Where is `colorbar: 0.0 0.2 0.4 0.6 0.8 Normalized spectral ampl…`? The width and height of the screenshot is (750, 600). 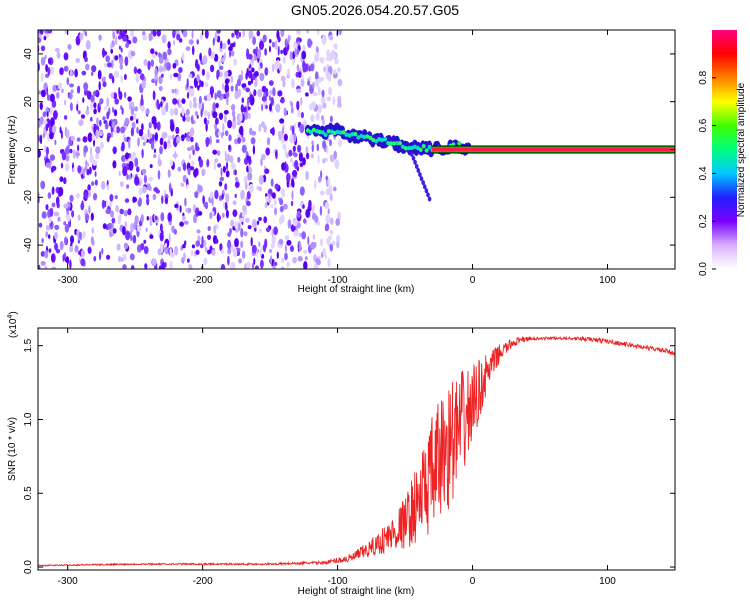 colorbar: 0.0 0.2 0.4 0.6 0.8 Normalized spectral ampl… is located at coordinates (722, 153).